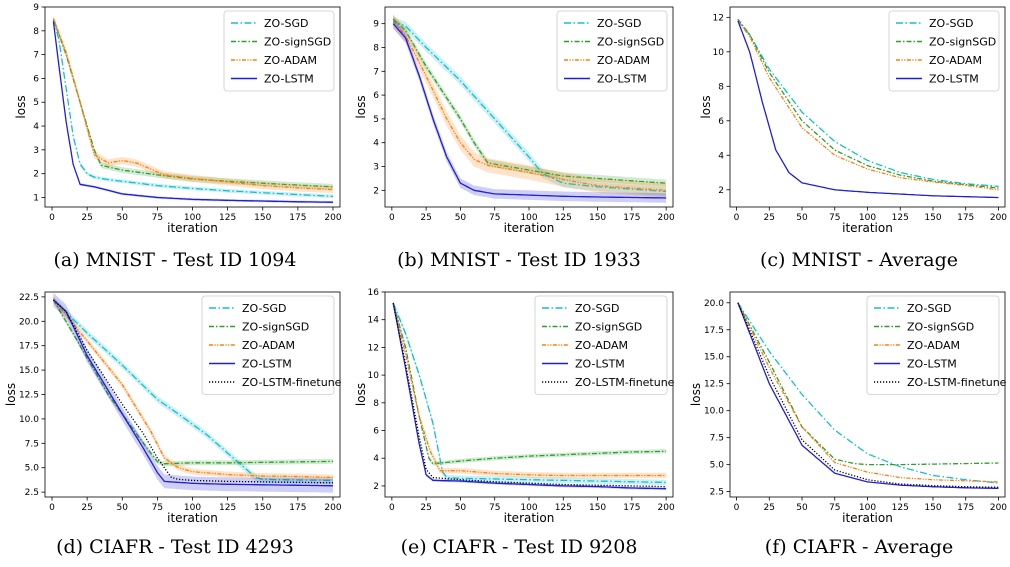 Image resolution: width=1010 pixels, height=567 pixels. I want to click on x-tick-label: 100, so click(867, 508).